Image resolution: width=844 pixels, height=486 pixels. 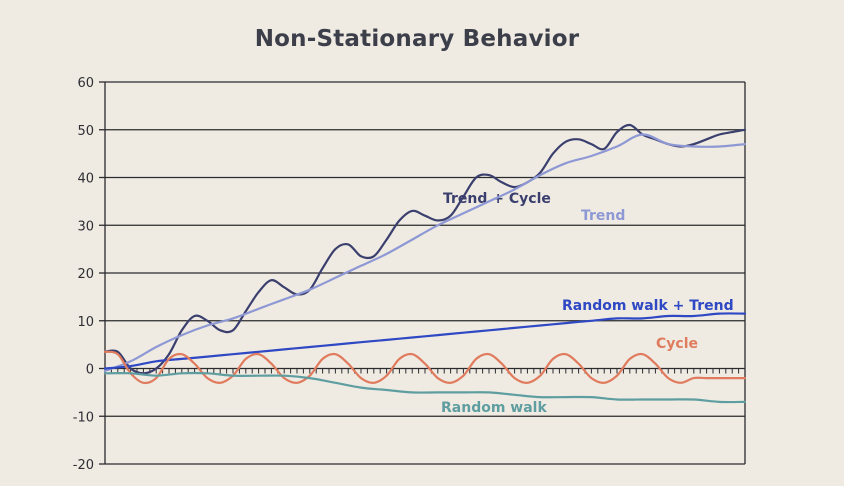 What do you see at coordinates (90, 370) in the screenshot?
I see `y-tick-label-2: 0` at bounding box center [90, 370].